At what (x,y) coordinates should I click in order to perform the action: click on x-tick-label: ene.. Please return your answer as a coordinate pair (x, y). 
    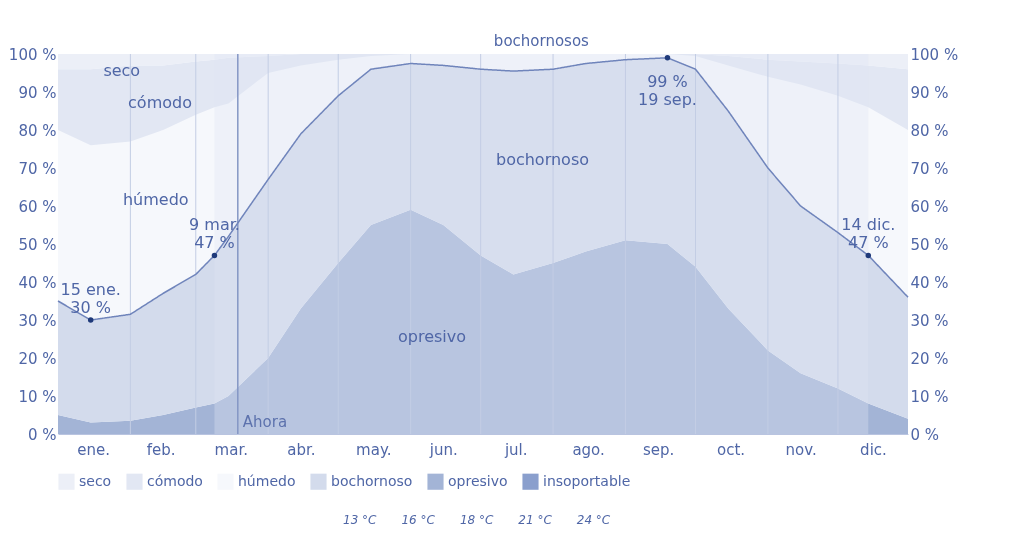
    Looking at the image, I should click on (93, 449).